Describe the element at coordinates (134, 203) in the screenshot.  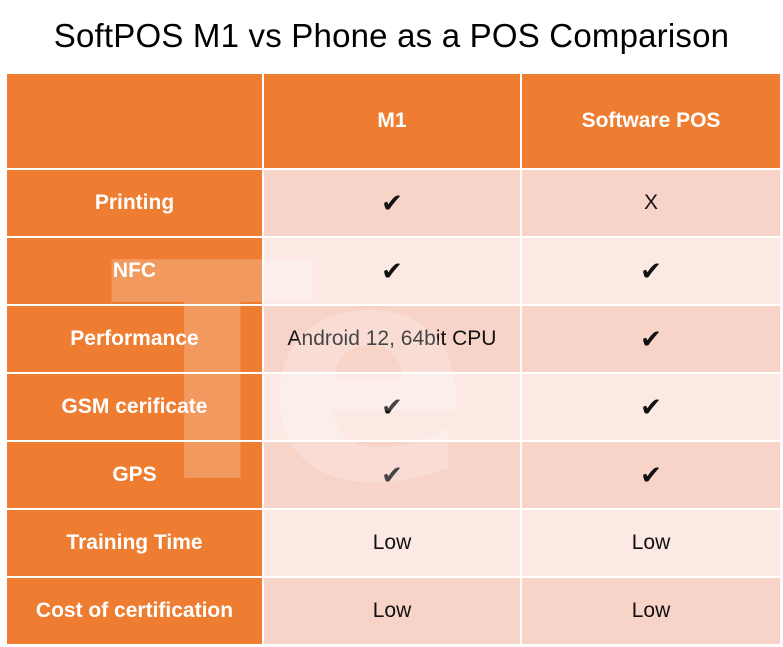
I see `row-label: Printing` at that location.